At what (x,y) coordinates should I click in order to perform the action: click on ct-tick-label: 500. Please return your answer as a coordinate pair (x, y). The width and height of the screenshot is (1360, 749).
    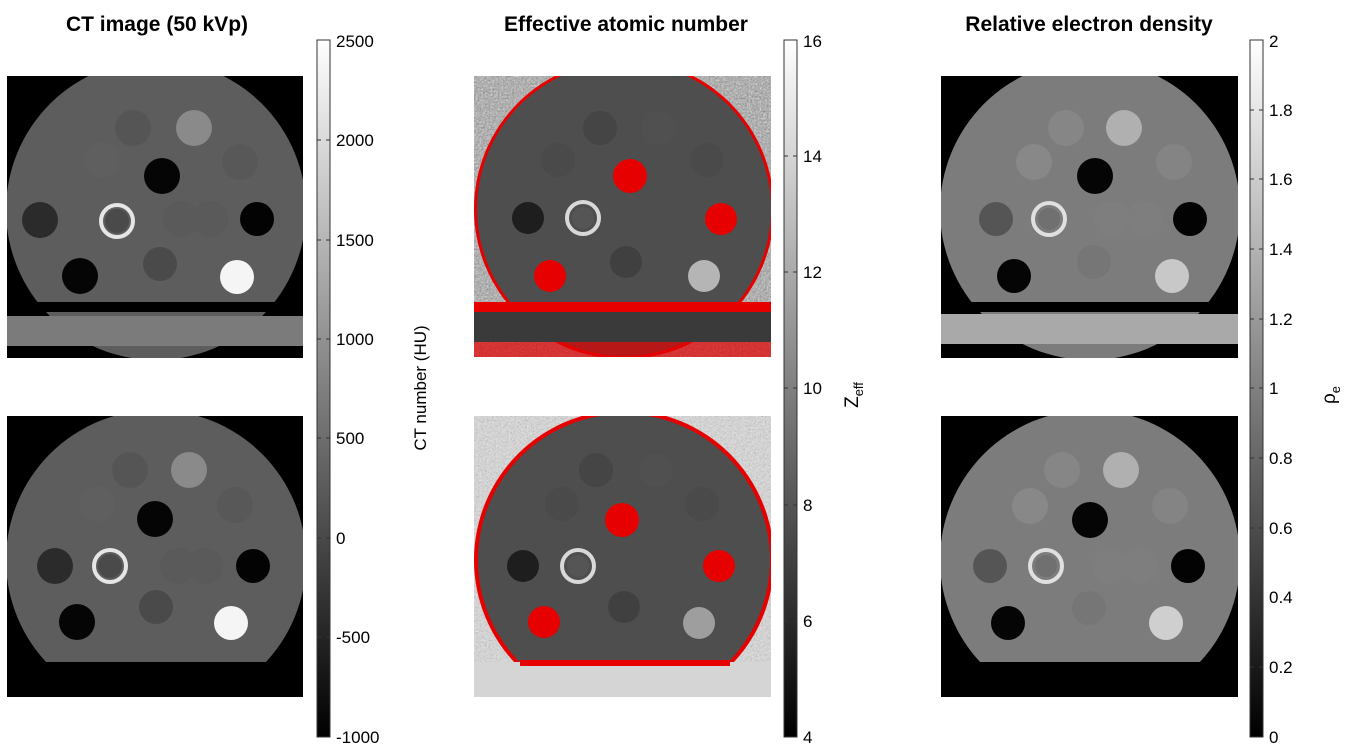
    Looking at the image, I should click on (350, 438).